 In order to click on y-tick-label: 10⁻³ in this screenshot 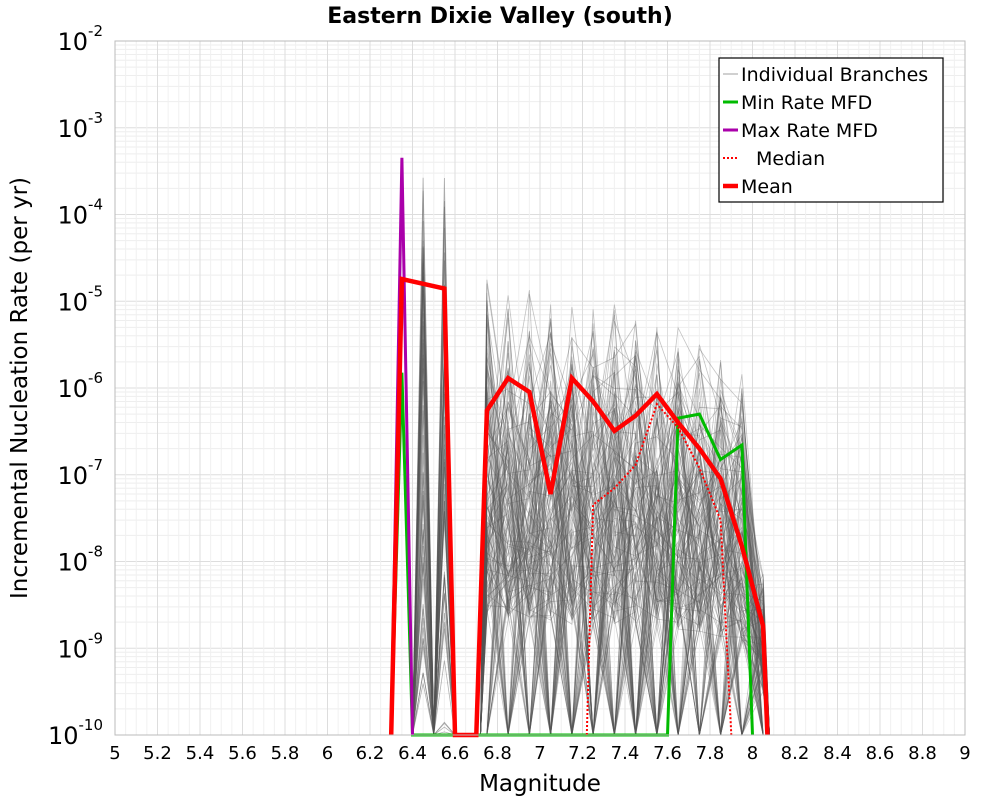, I will do `click(80, 126)`.